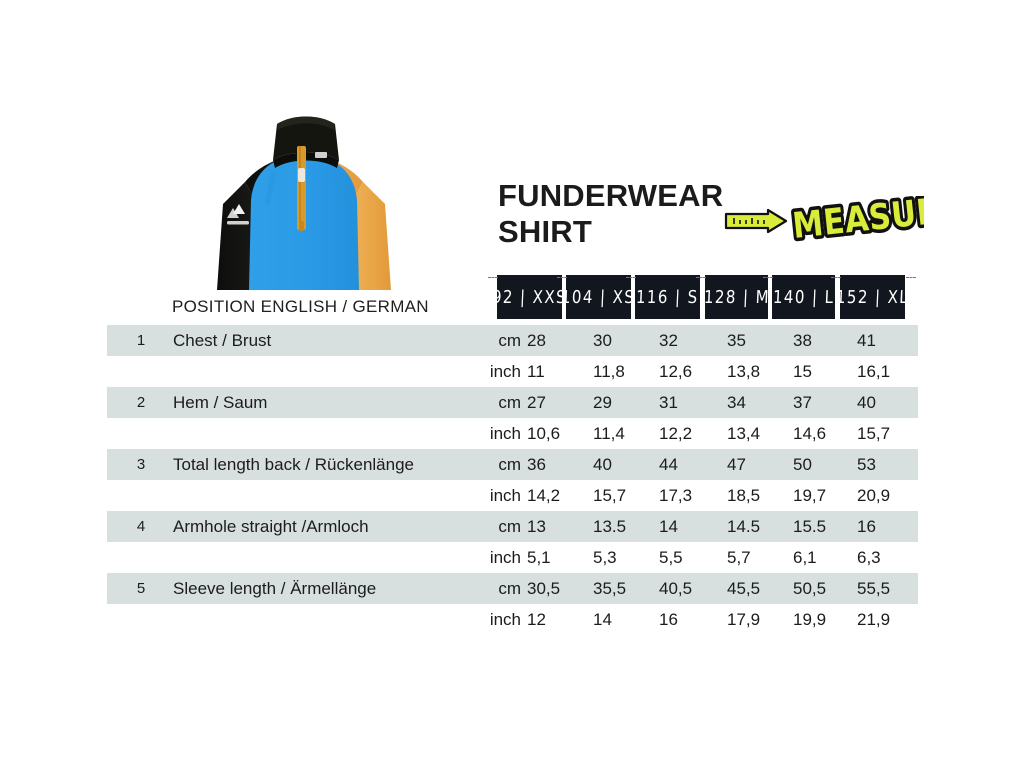 Image resolution: width=1024 pixels, height=768 pixels. I want to click on row-index: 5, so click(141, 588).